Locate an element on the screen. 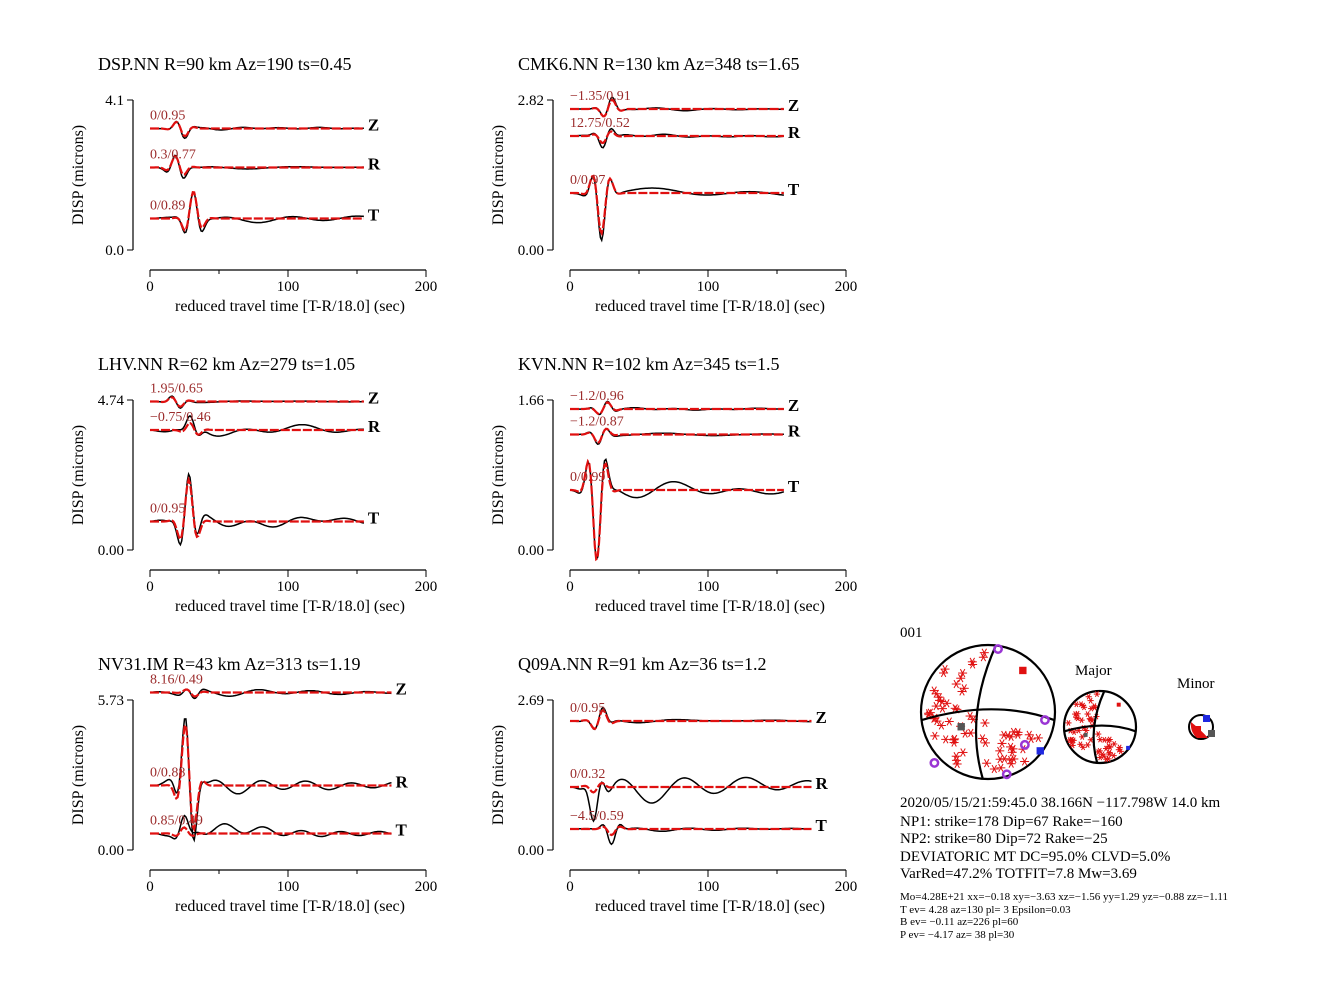 Image resolution: width=1334 pixels, height=1000 pixels. nodal-plane-2: NP2: strike=80 Dip=72 Rake=−25 is located at coordinates (1004, 839).